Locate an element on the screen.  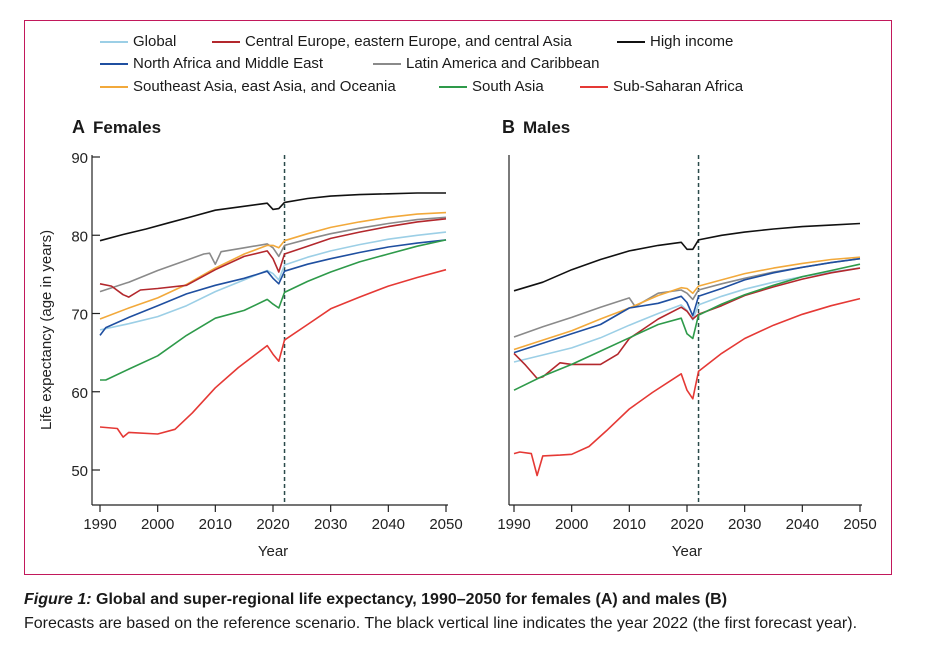
series-line-b-south-asia is located at coordinates (687, 327).